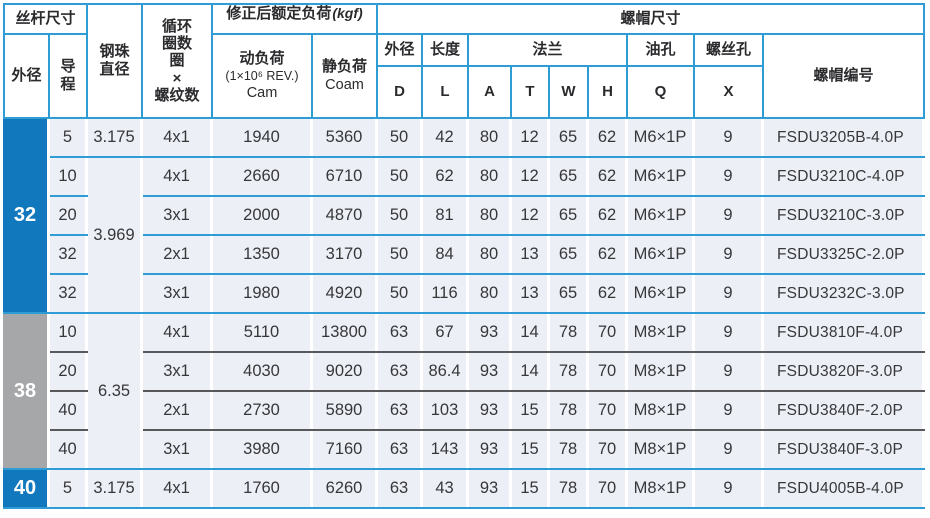 The width and height of the screenshot is (930, 518). Describe the element at coordinates (345, 371) in the screenshot. I see `cell: 9020` at that location.